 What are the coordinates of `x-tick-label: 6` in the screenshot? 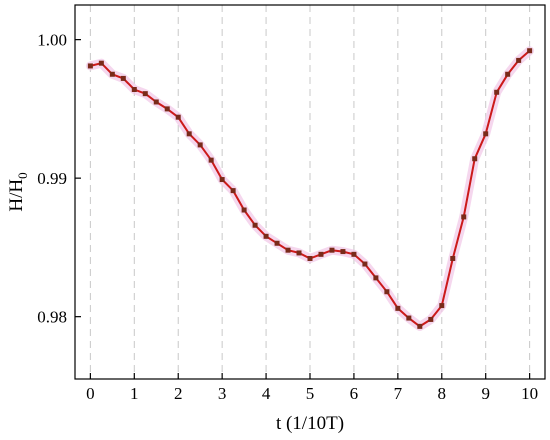 It's located at (354, 393).